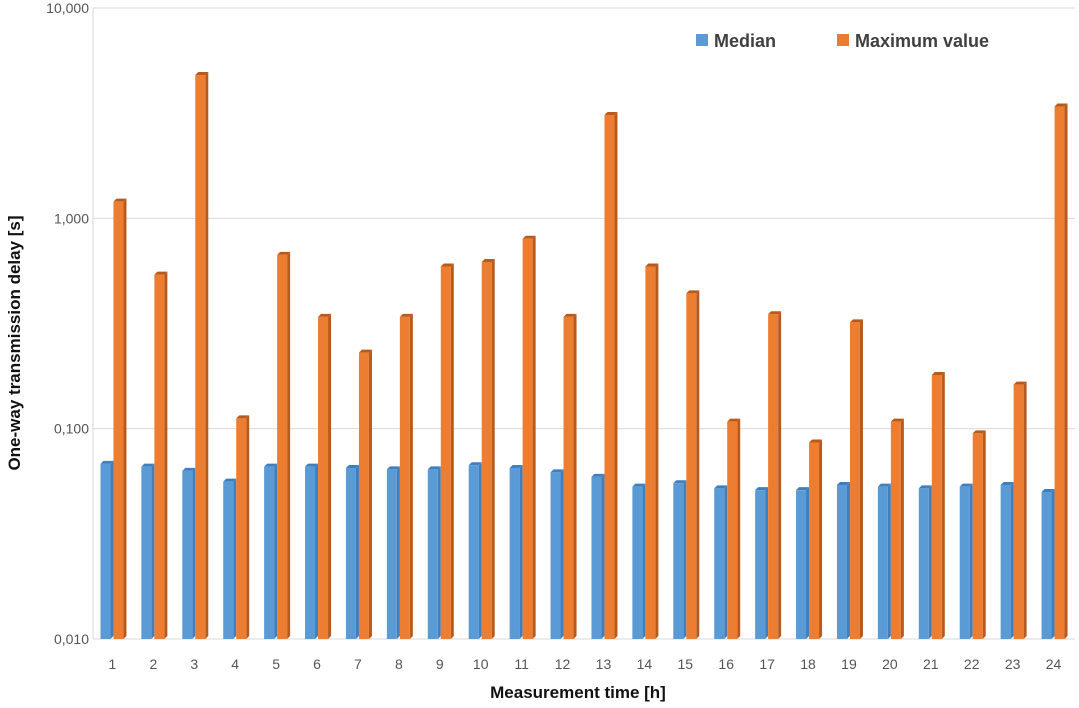  What do you see at coordinates (972, 664) in the screenshot?
I see `x-tick-label: 22` at bounding box center [972, 664].